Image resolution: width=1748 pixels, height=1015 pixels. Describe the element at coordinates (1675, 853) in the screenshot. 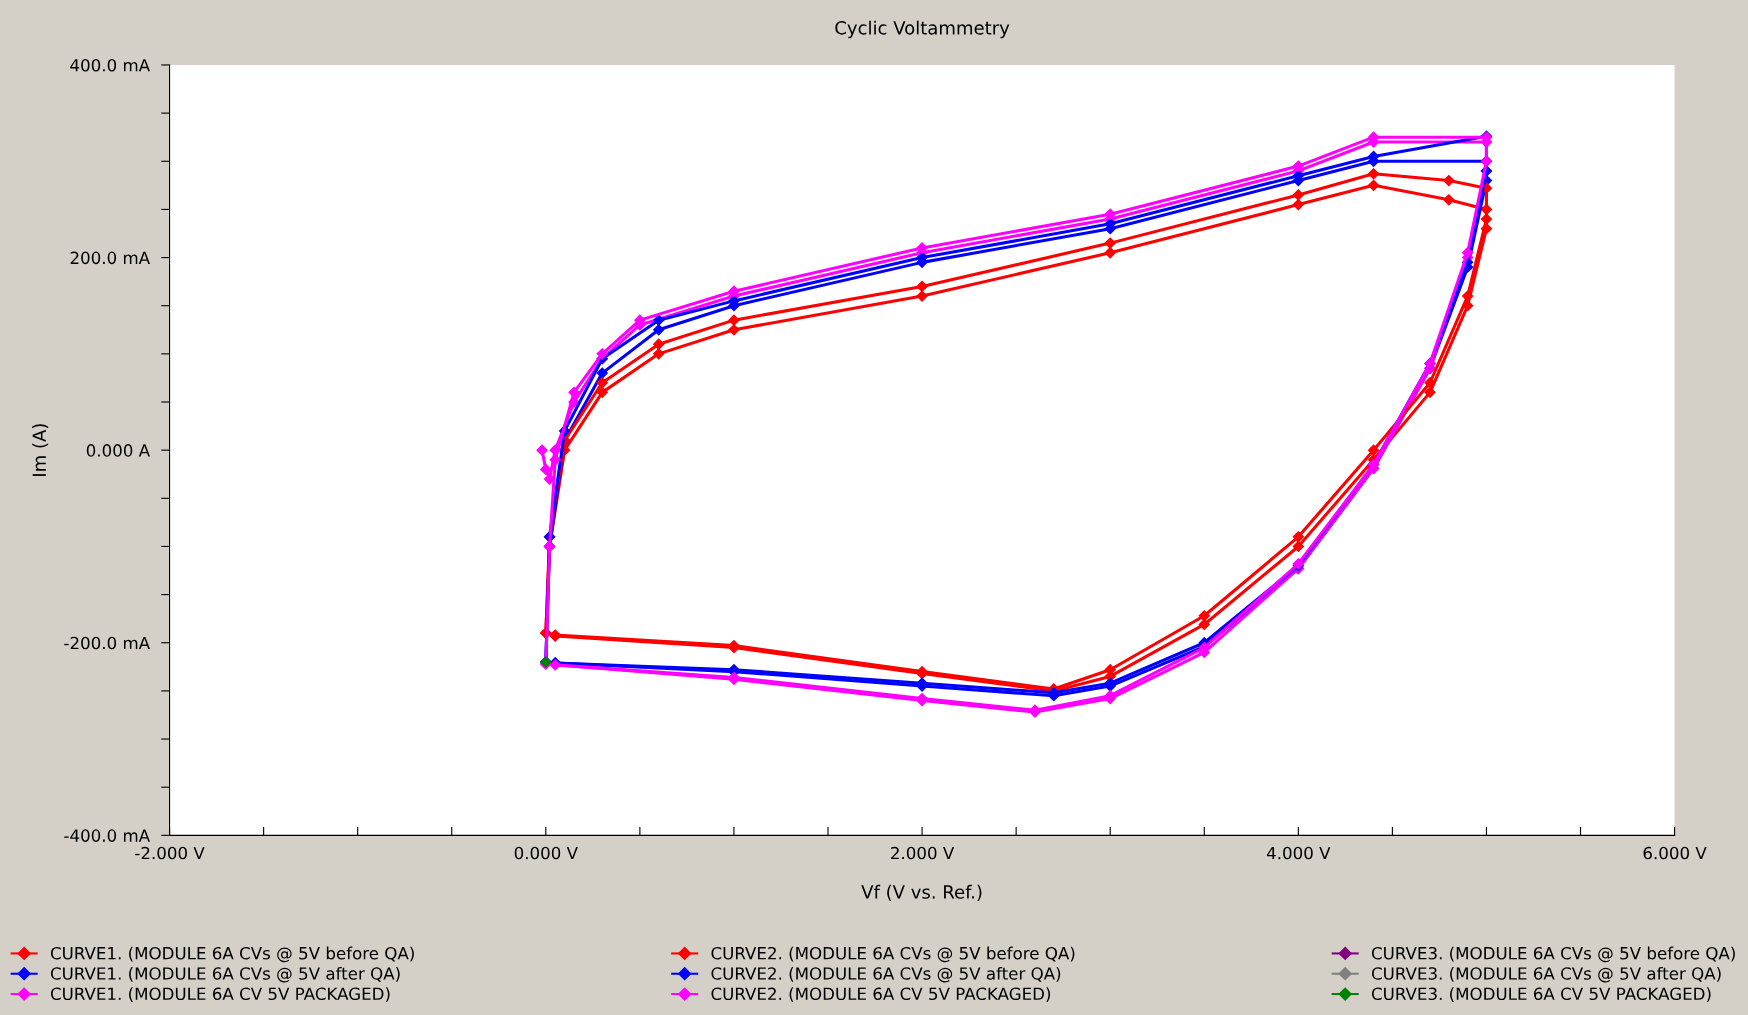

I see `x-tick-label: 6.000 V` at that location.